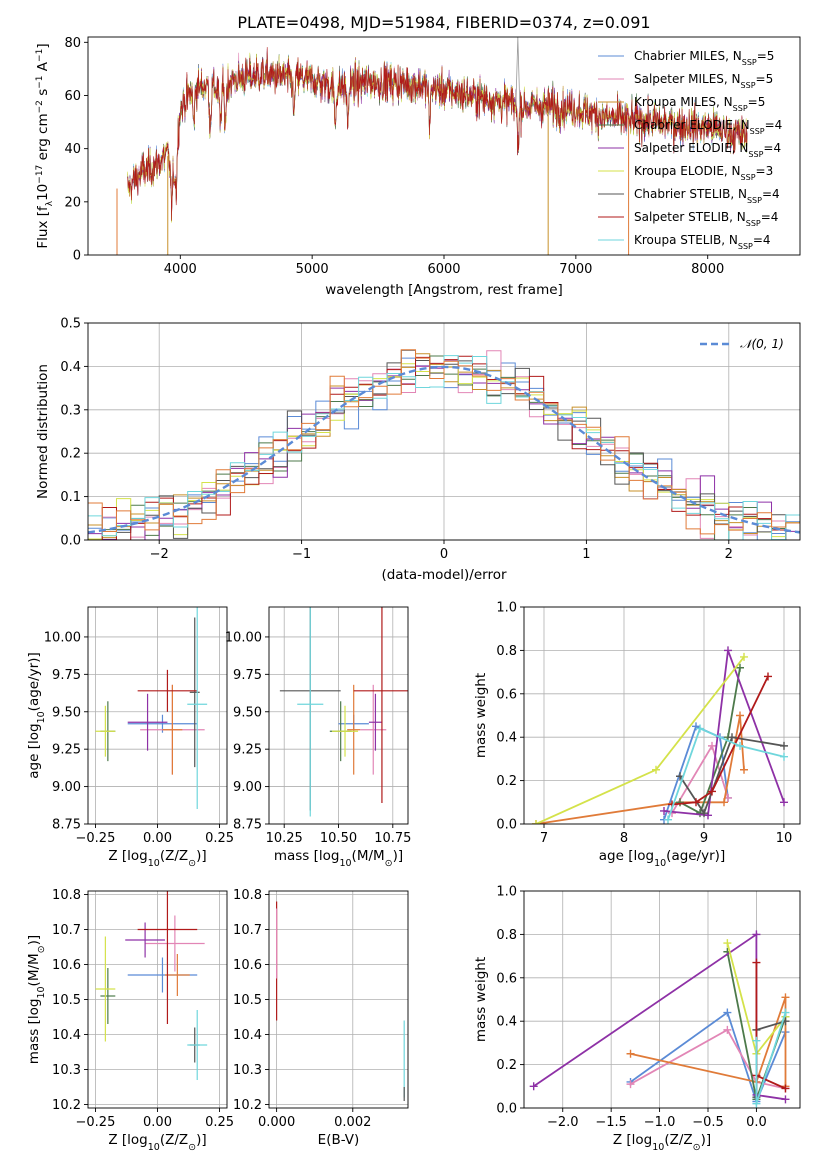 This screenshot has height=1170, width=819. I want to click on x-tick-label: 5000, so click(312, 269).